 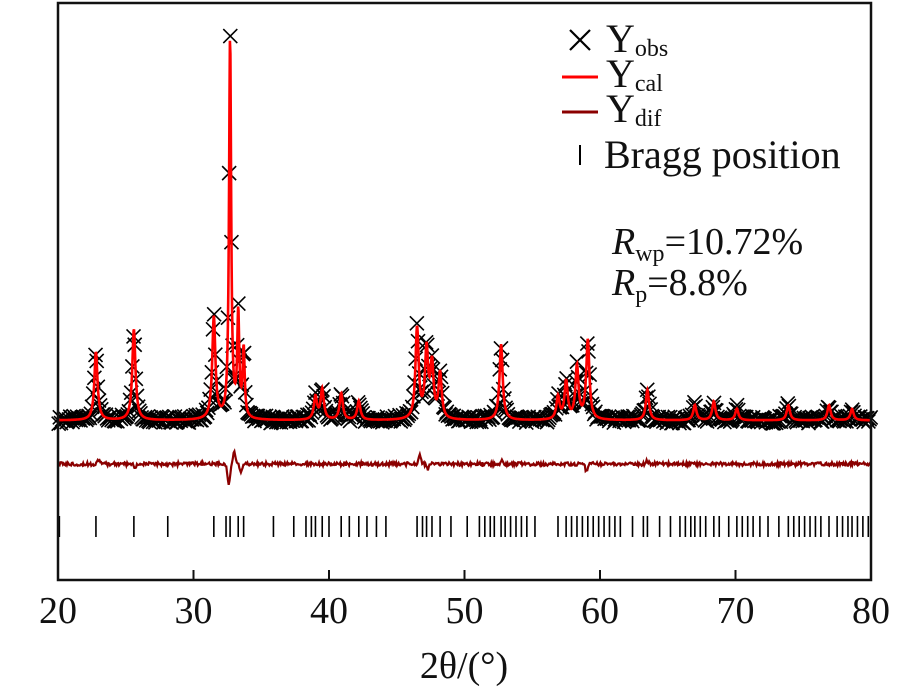 I want to click on stat-rp: Rp=8.8%, so click(x=679, y=285).